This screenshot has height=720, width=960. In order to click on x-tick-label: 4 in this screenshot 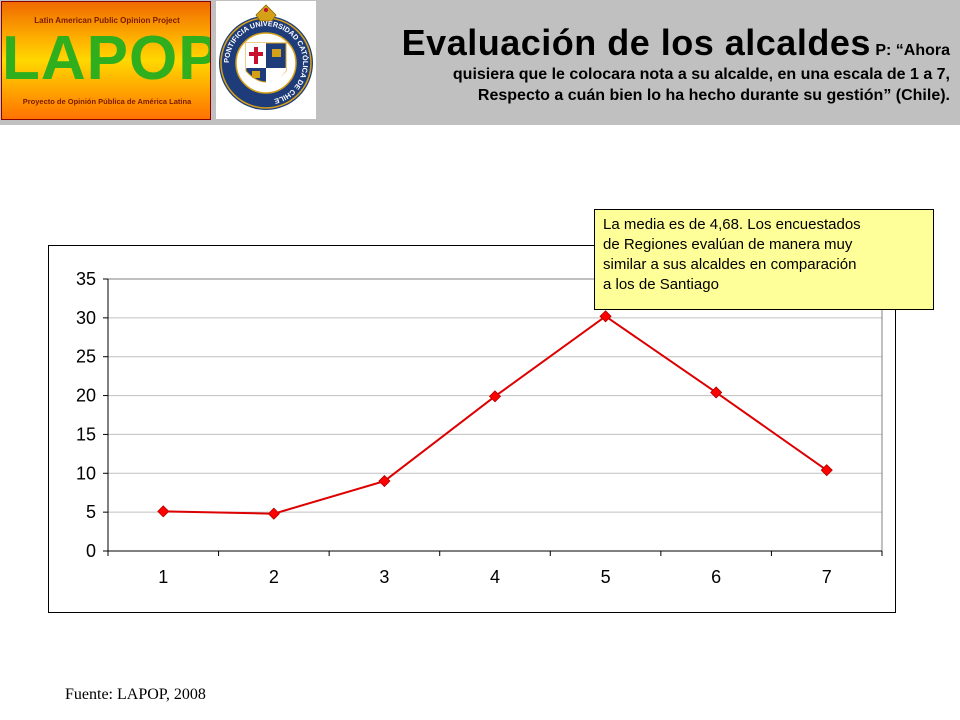, I will do `click(495, 577)`.